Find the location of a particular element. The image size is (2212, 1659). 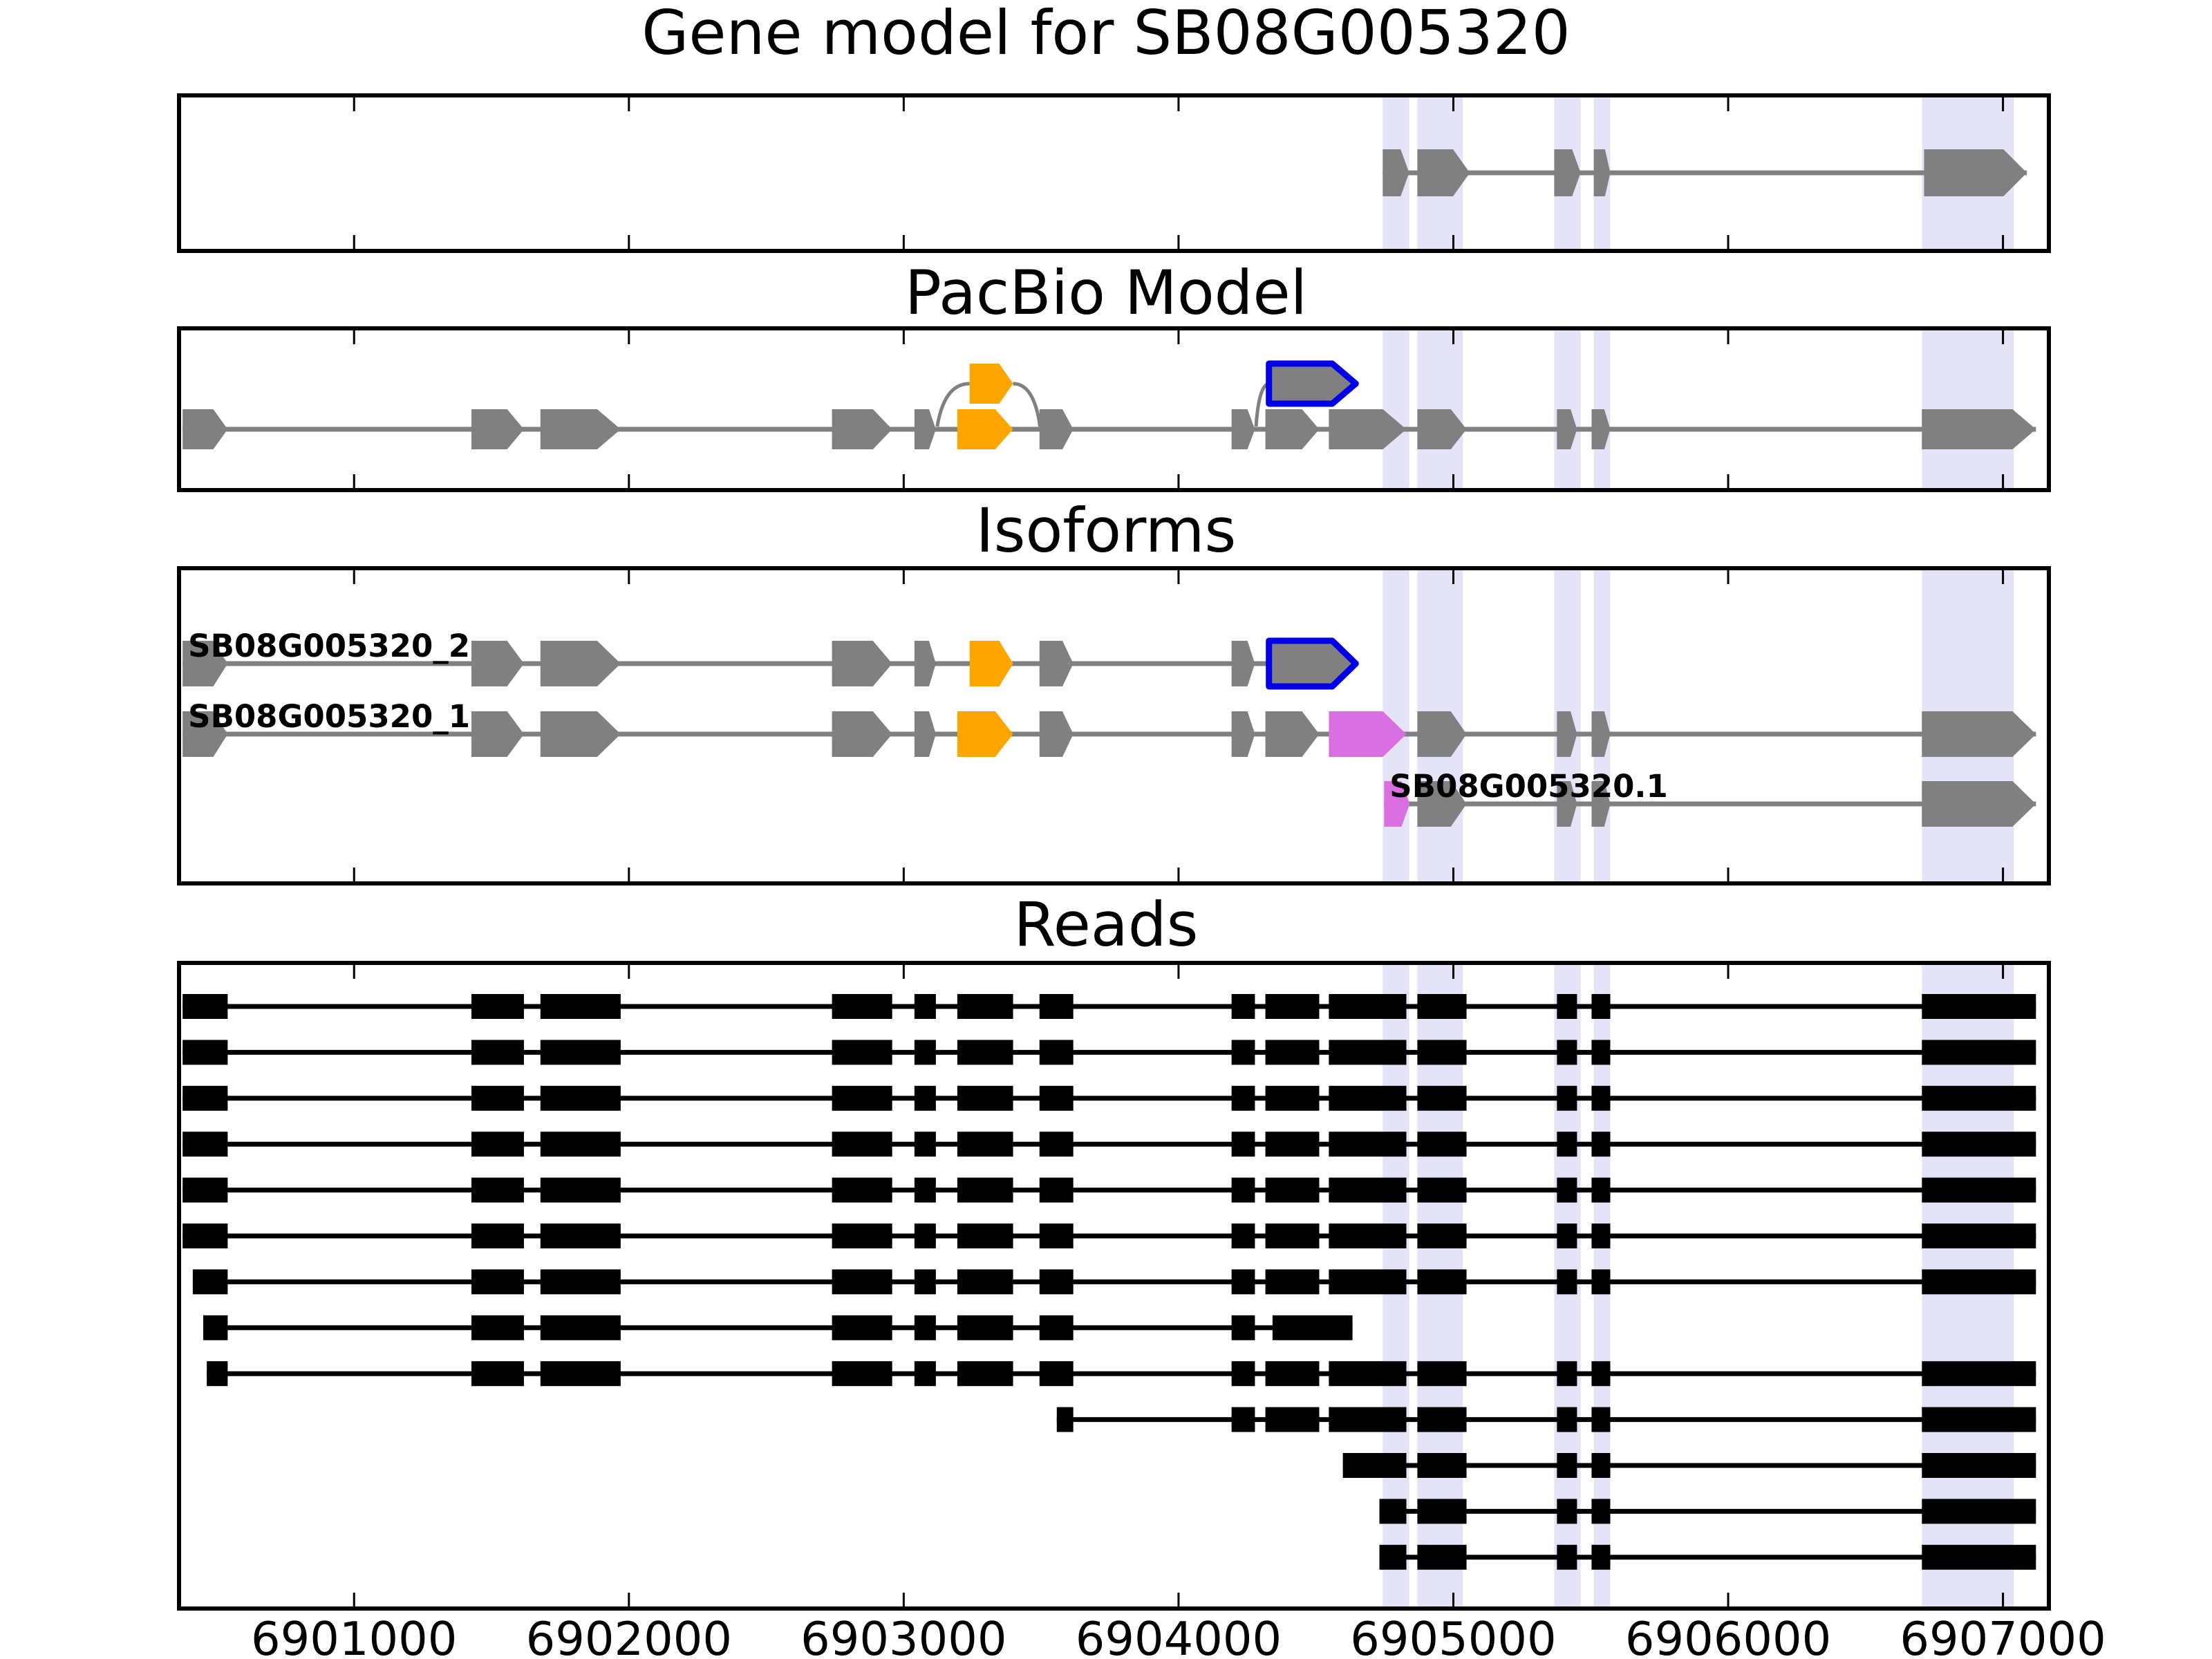

splice-arc is located at coordinates (953, 405).